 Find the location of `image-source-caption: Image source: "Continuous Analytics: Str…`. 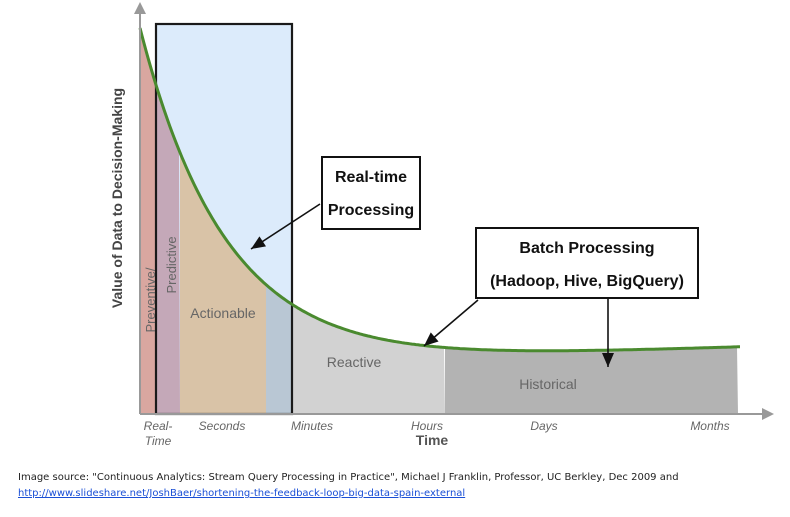

image-source-caption: Image source: "Continuous Analytics: Str… is located at coordinates (398, 486).